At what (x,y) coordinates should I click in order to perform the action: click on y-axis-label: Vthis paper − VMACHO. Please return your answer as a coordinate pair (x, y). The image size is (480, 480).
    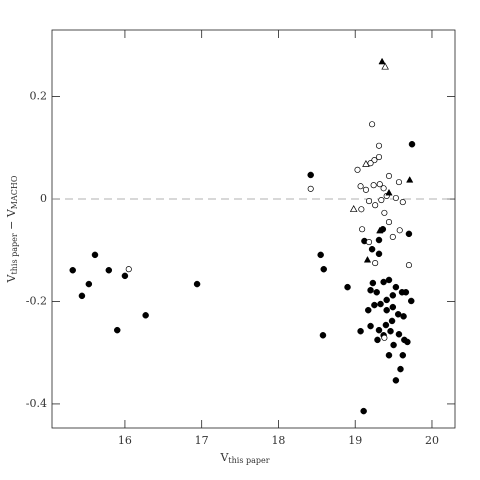
    Looking at the image, I should click on (12, 229).